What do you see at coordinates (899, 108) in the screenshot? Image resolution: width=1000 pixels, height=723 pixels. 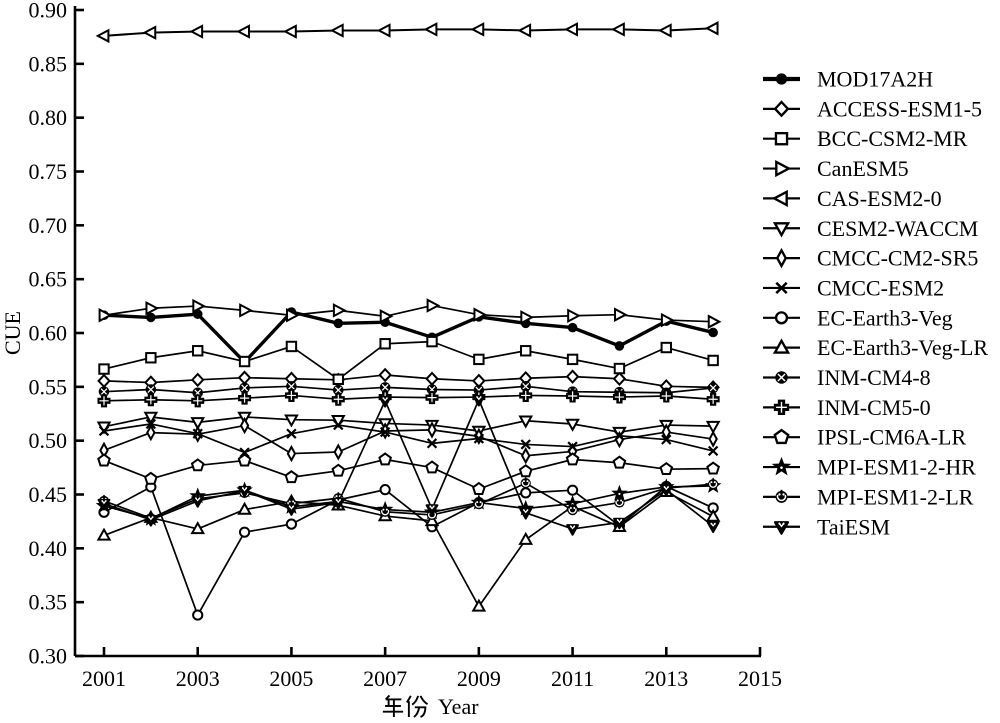 I see `legend-label: ACCESS-ESM1-5` at bounding box center [899, 108].